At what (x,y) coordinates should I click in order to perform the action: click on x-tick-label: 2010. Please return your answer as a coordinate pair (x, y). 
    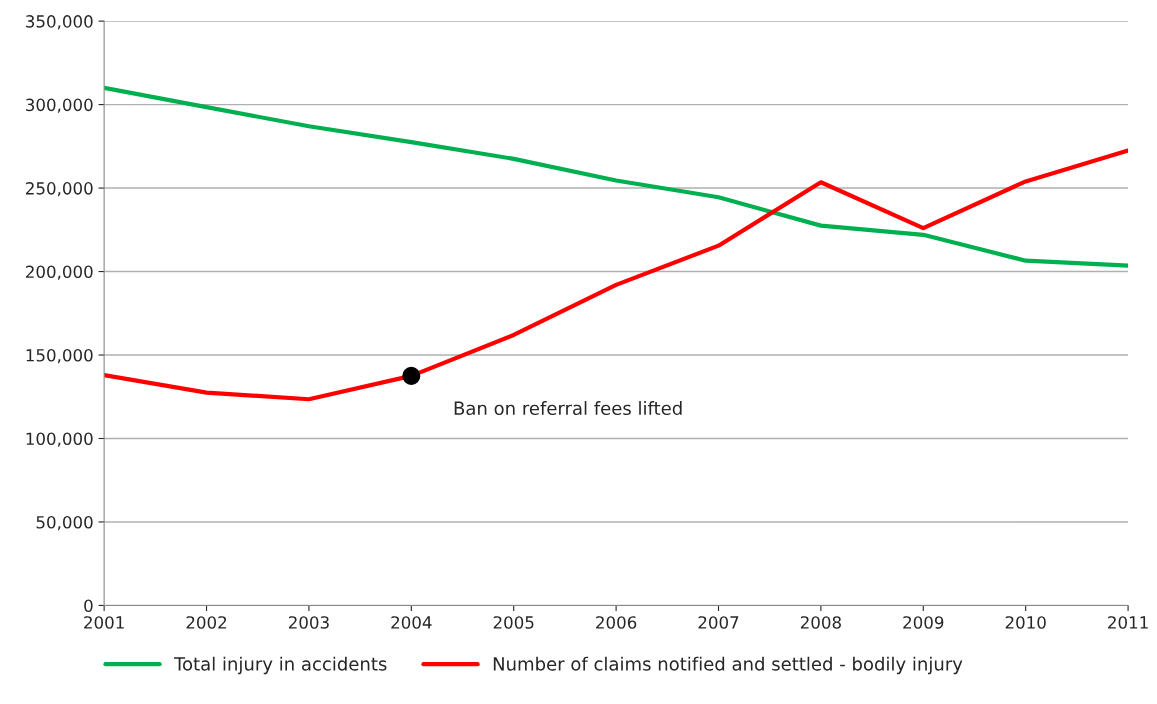
    Looking at the image, I should click on (1025, 622).